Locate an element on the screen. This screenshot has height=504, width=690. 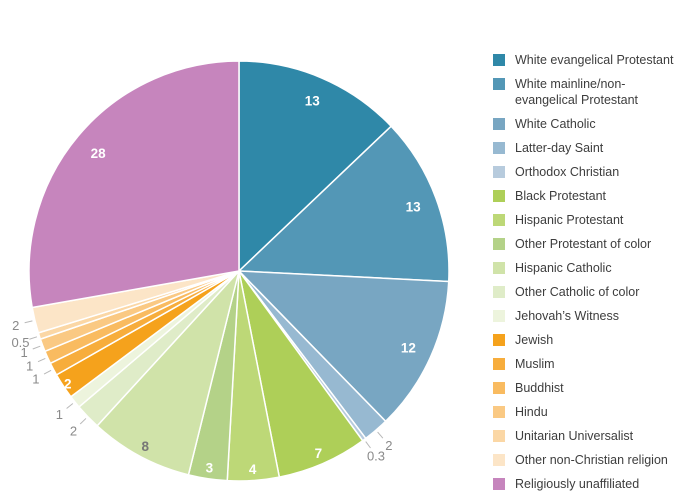
legend-label: Hispanic Catholic is located at coordinates (563, 268).